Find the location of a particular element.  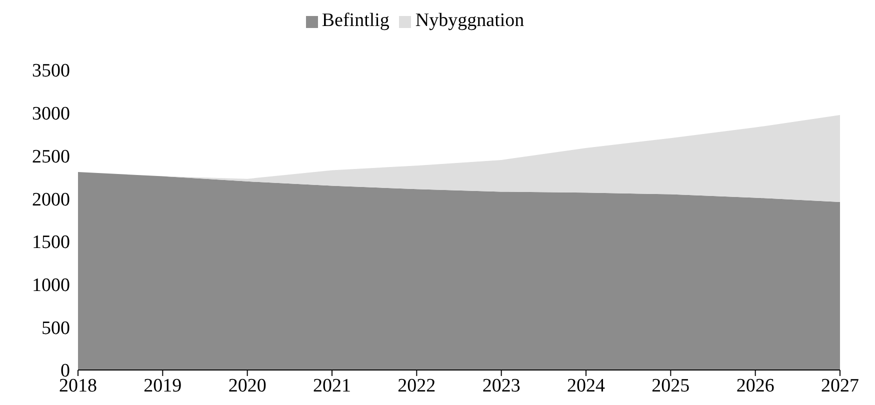

legend-label: Befintlig is located at coordinates (356, 20).